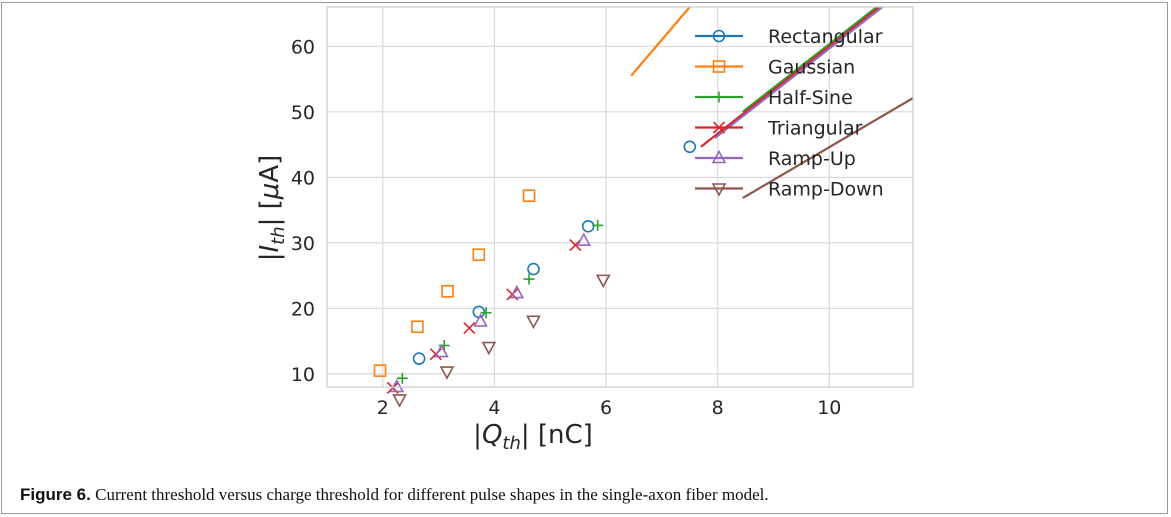 This screenshot has width=1171, height=517. I want to click on series-markers, so click(535, 274).